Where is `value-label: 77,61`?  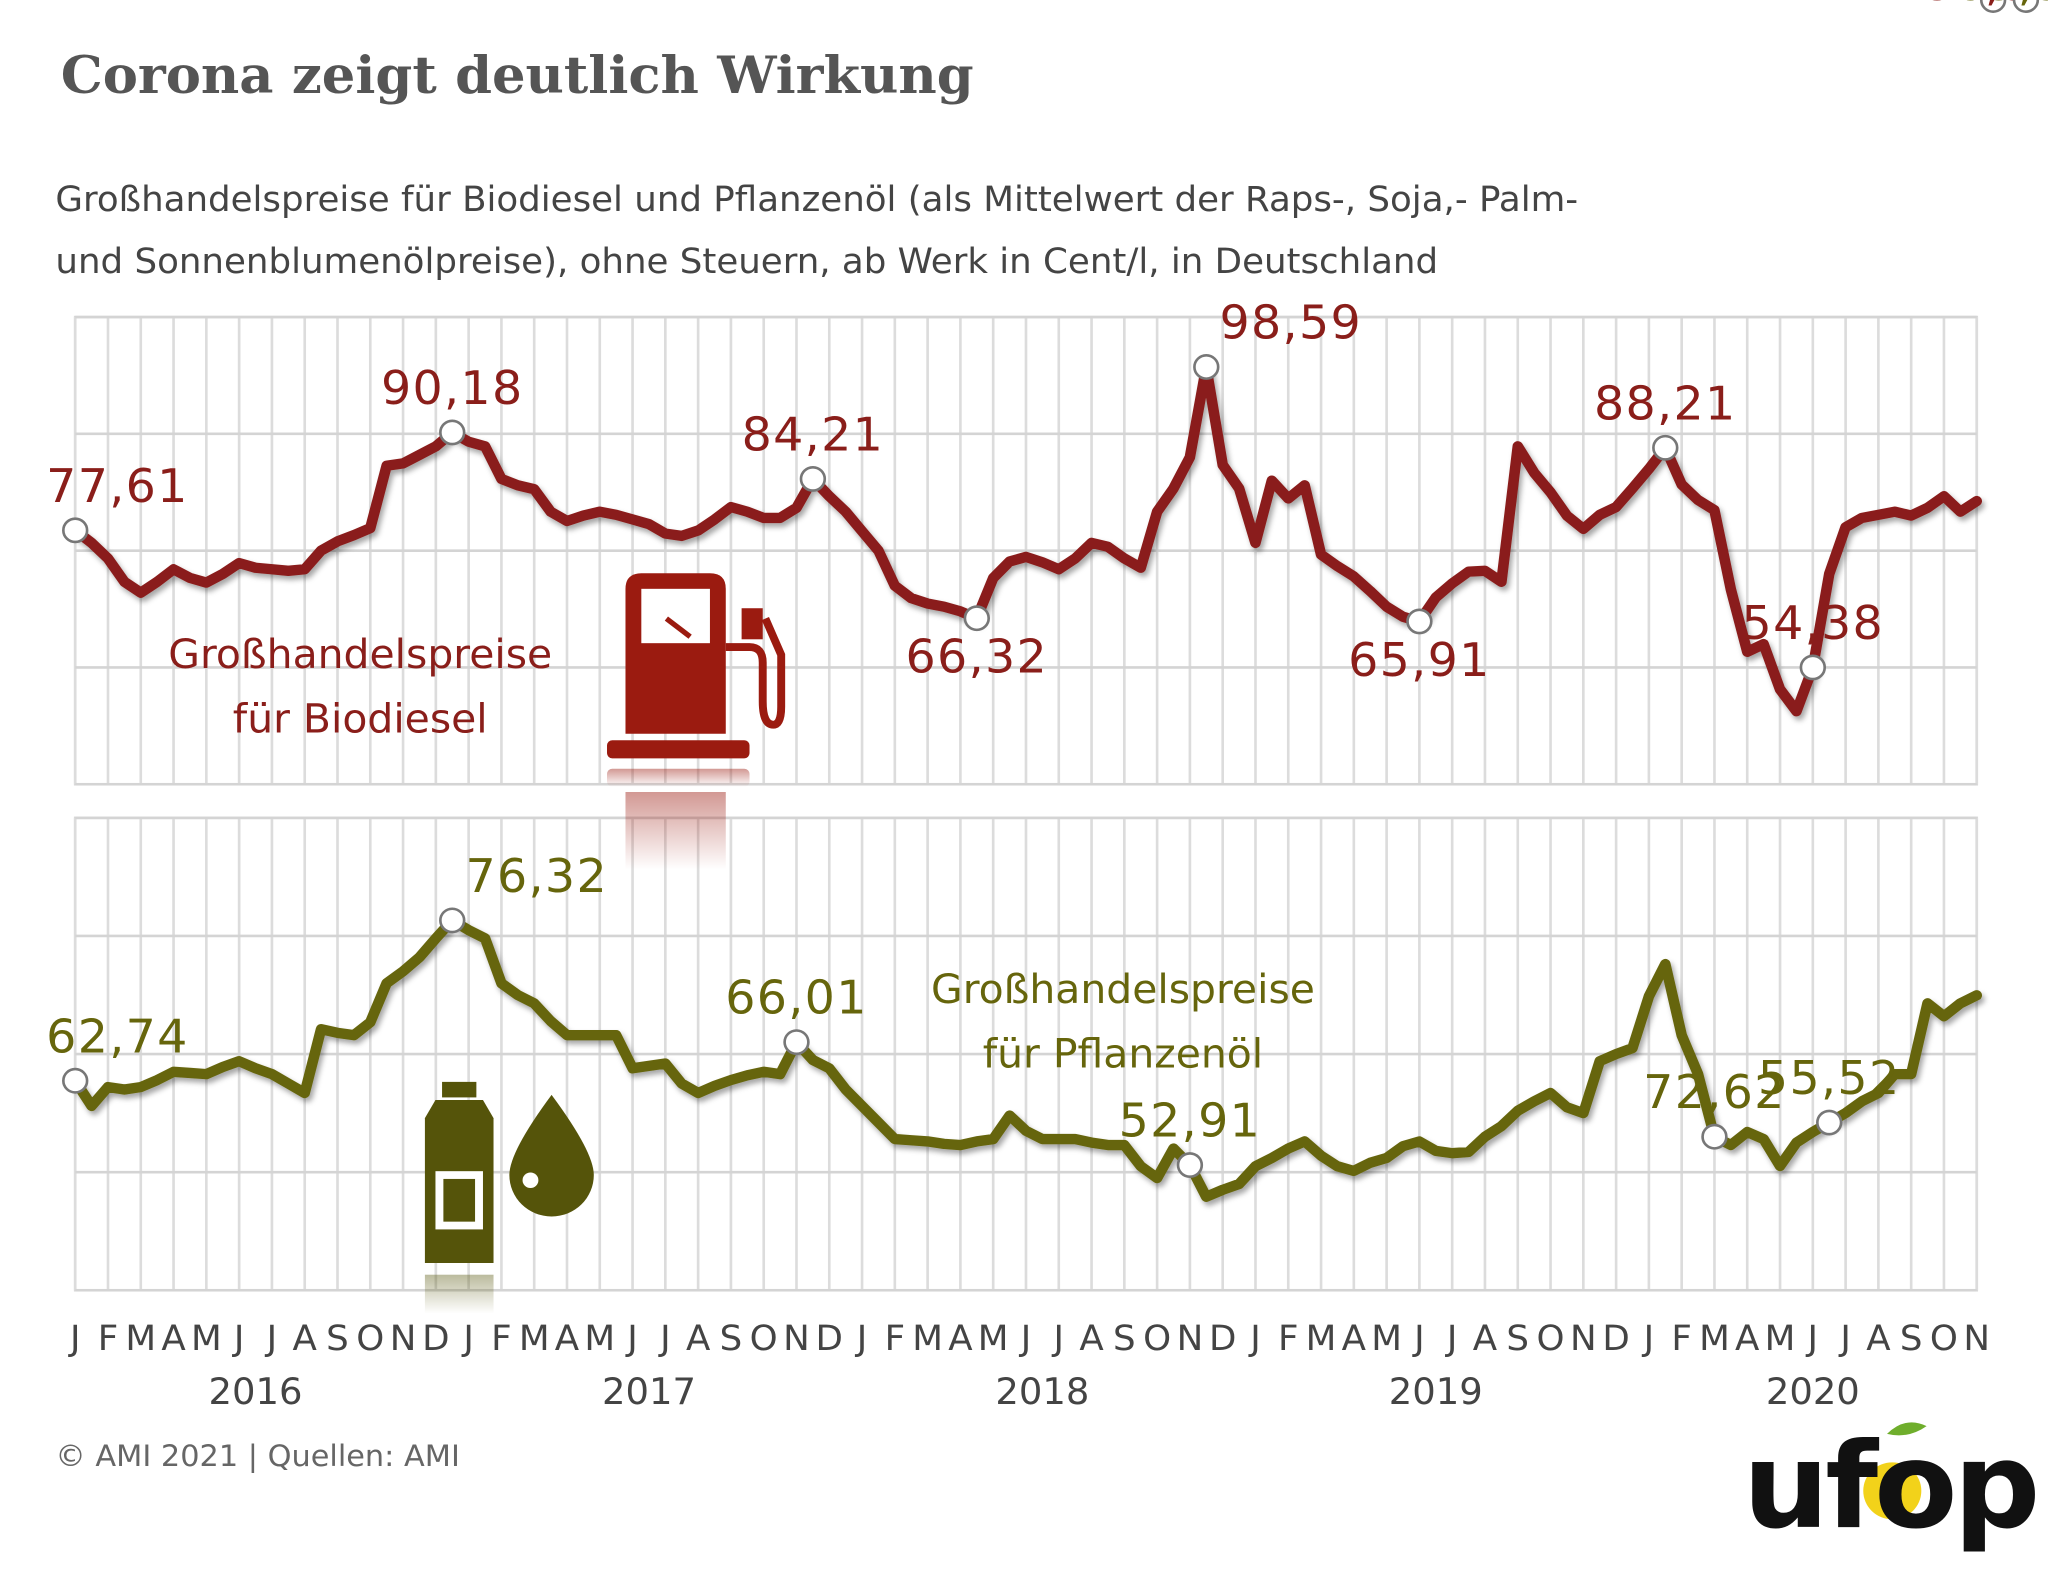
value-label: 77,61 is located at coordinates (117, 486).